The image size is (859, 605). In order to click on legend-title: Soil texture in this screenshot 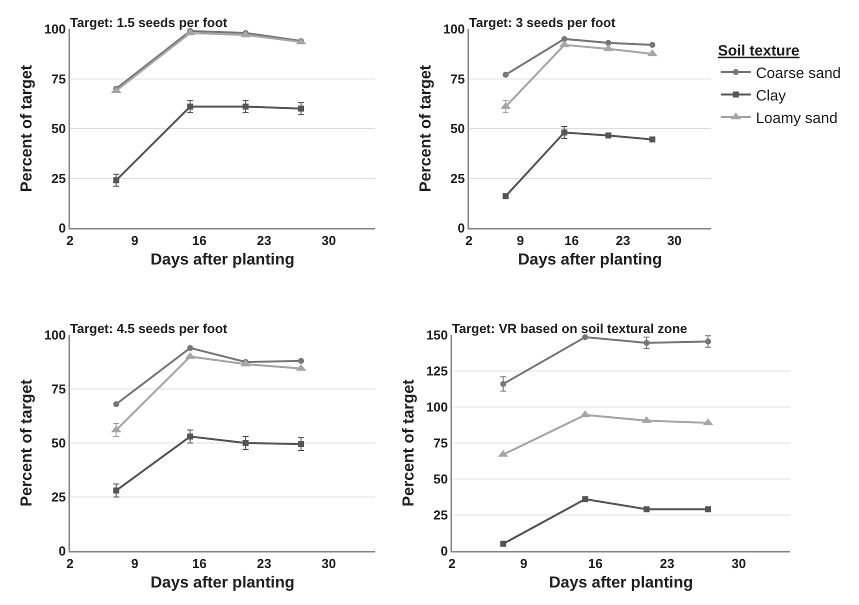, I will do `click(759, 51)`.